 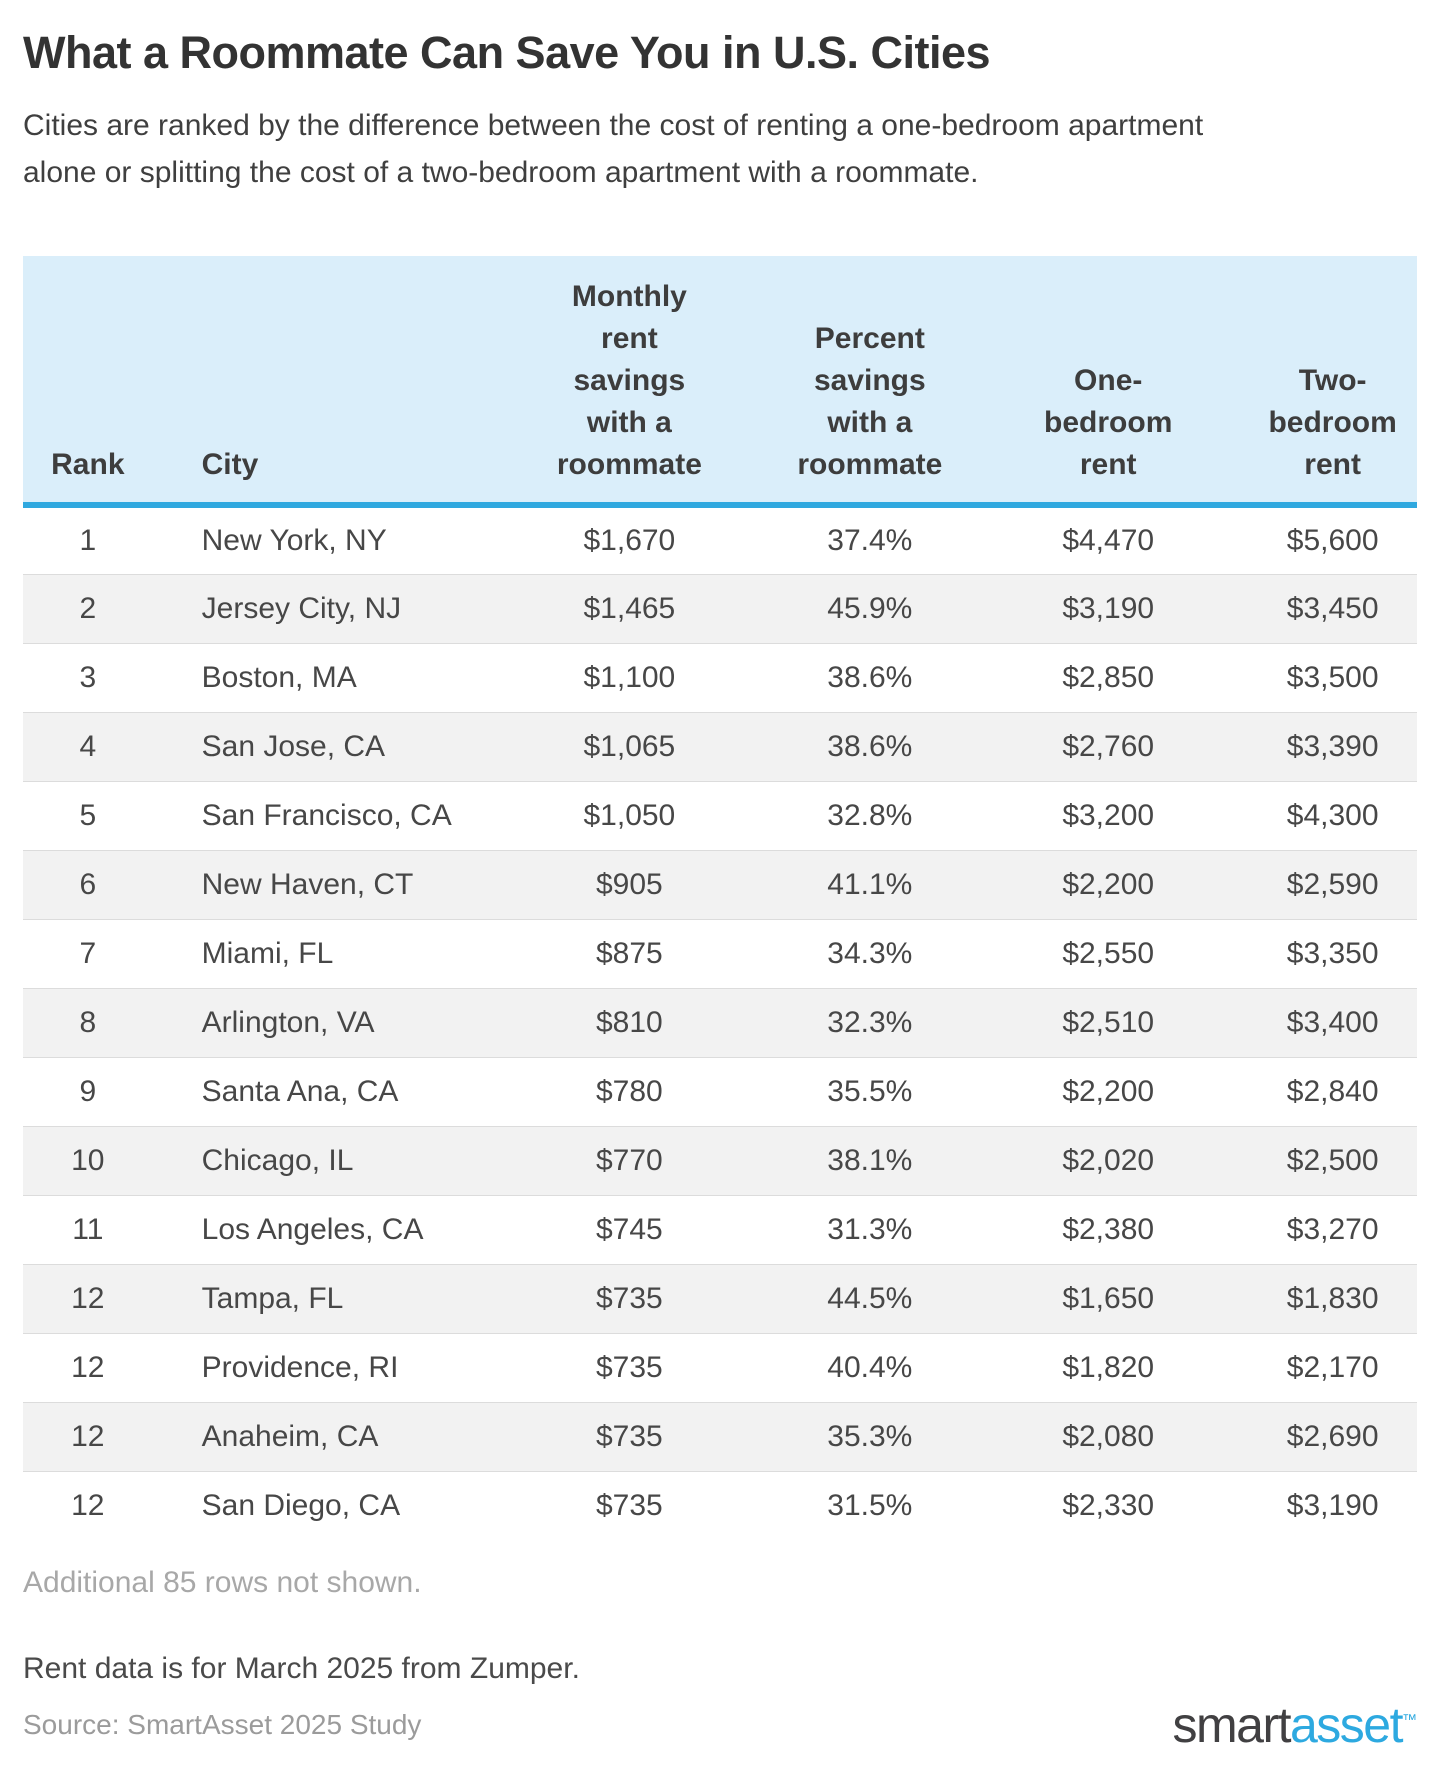 I want to click on table-row: 11 Los Angeles, CA $745 31.3% $2,380 $3,270, so click(x=720, y=1229).